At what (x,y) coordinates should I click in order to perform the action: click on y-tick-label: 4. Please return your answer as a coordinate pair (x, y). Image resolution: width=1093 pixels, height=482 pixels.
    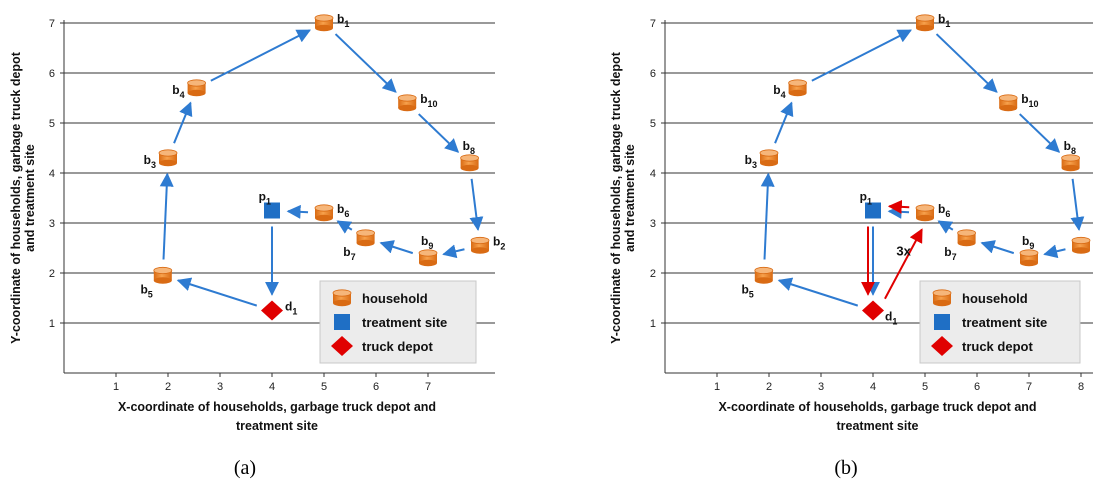
    Looking at the image, I should click on (653, 174).